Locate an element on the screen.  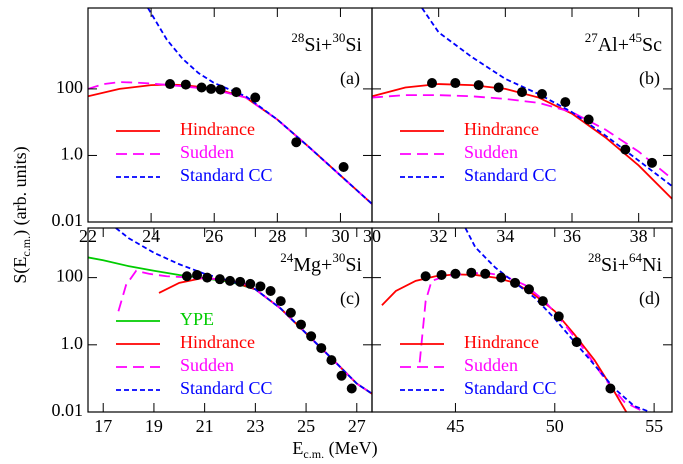
mass-number: 28 is located at coordinates (297, 37).